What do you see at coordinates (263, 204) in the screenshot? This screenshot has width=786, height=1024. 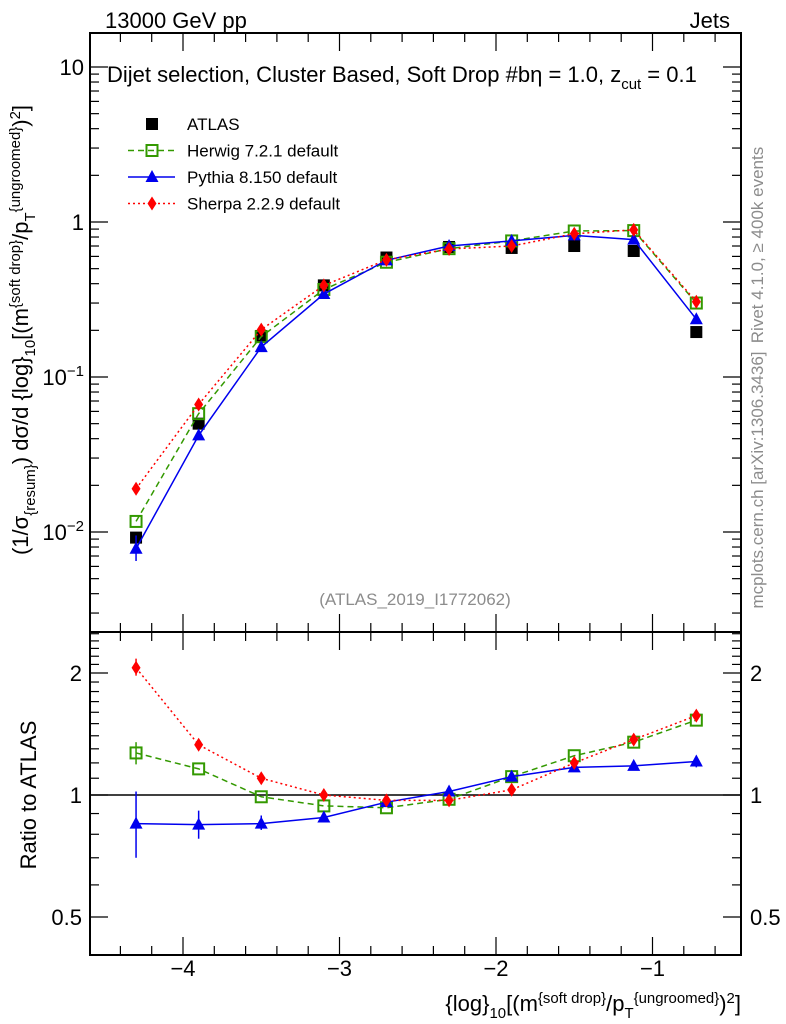 I see `legend-label: Sherpa 2.2.9 default` at bounding box center [263, 204].